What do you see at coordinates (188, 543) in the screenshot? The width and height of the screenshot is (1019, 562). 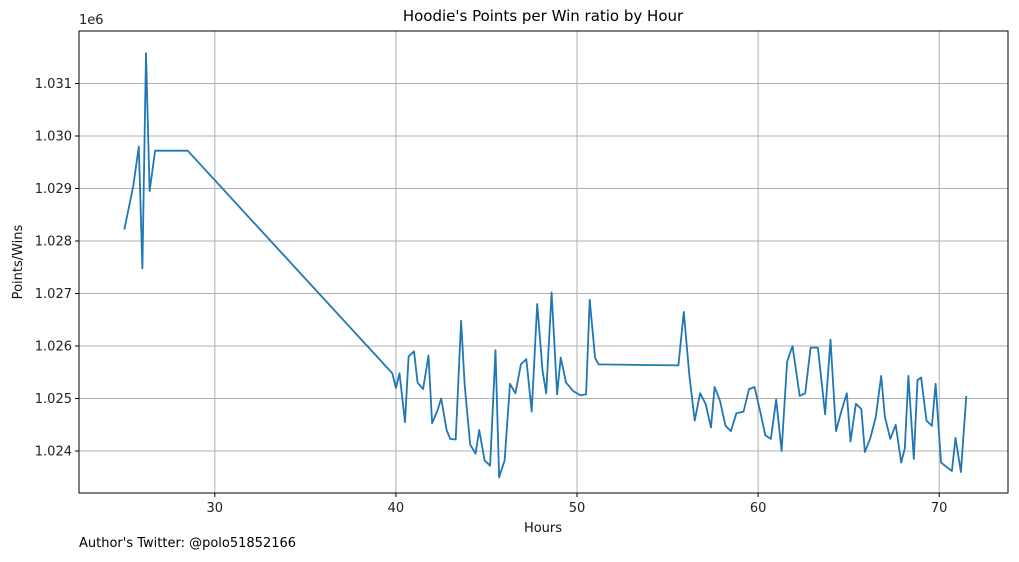 I see `author-twitter-note: Author's Twitter: @polo51852166` at bounding box center [188, 543].